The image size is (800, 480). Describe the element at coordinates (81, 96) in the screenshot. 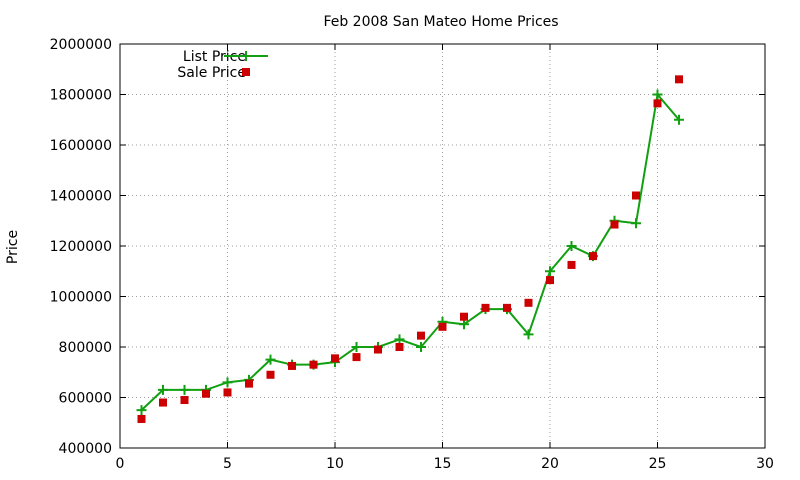

I see `y-tick-label: 1800000` at that location.